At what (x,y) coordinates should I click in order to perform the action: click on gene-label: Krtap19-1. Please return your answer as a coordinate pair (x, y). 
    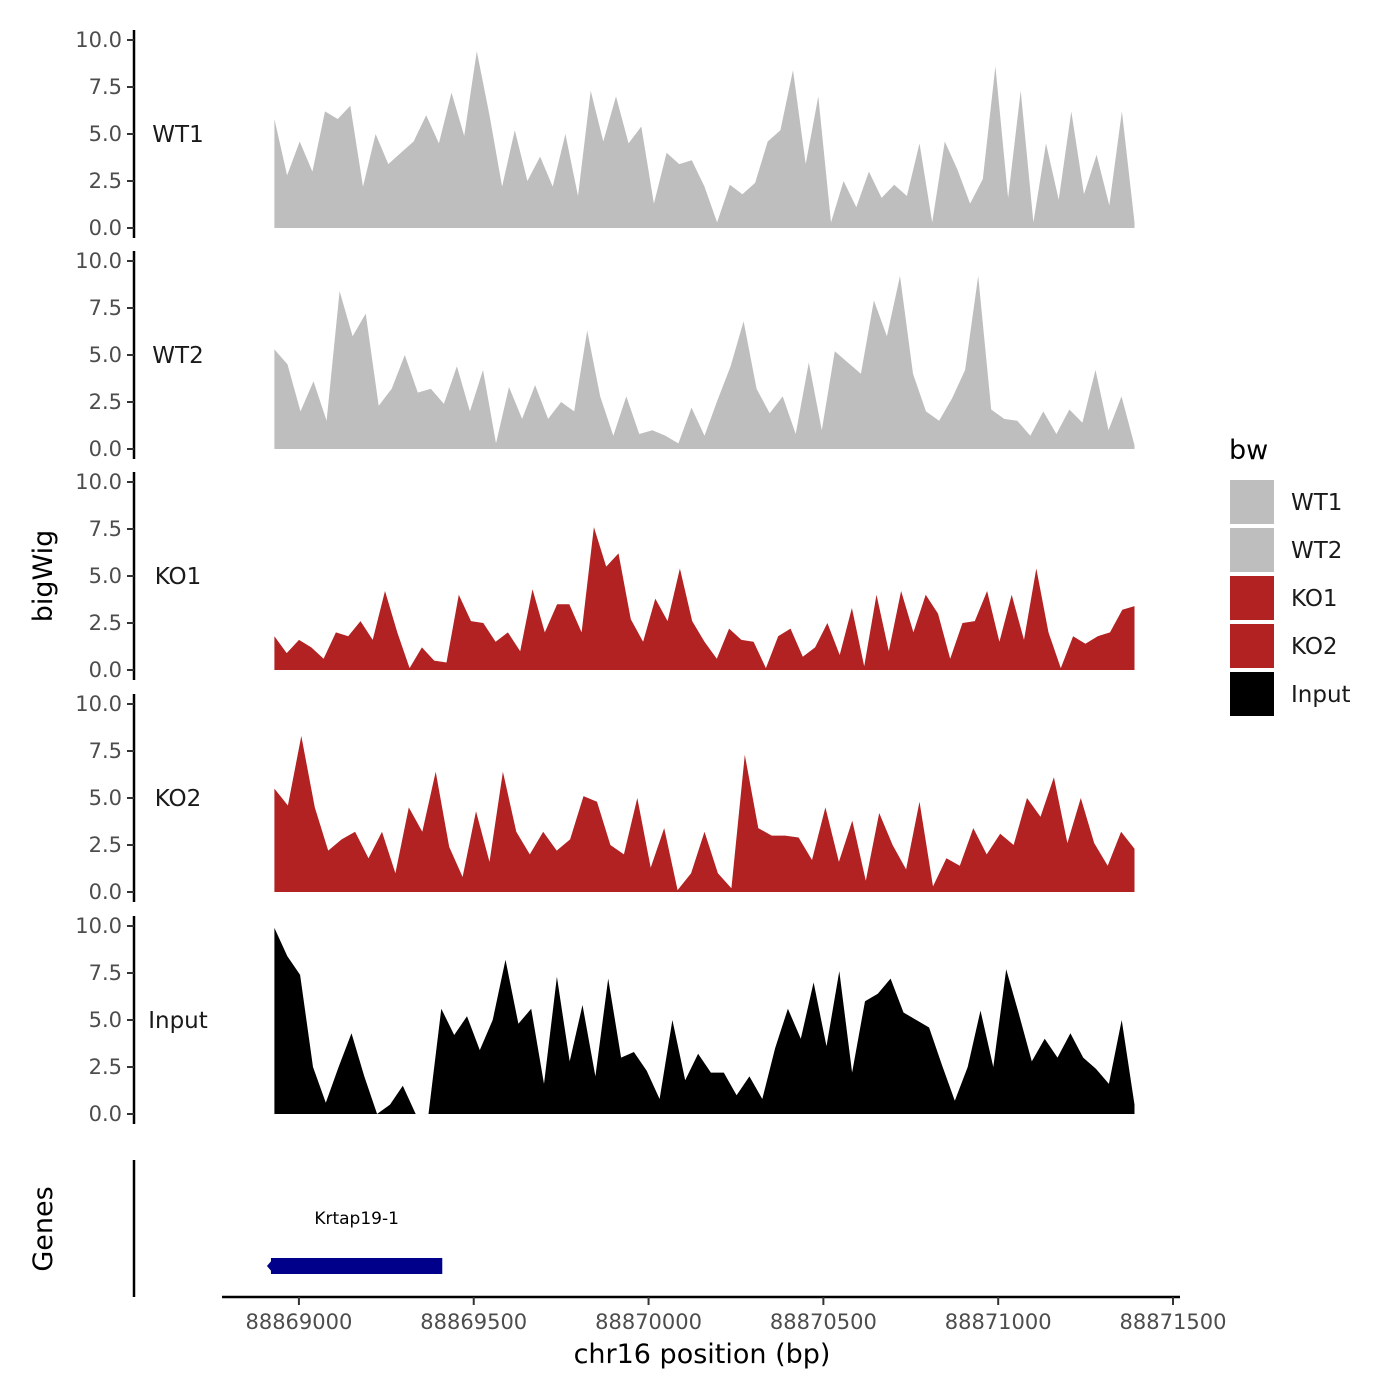
    Looking at the image, I should click on (356, 1219).